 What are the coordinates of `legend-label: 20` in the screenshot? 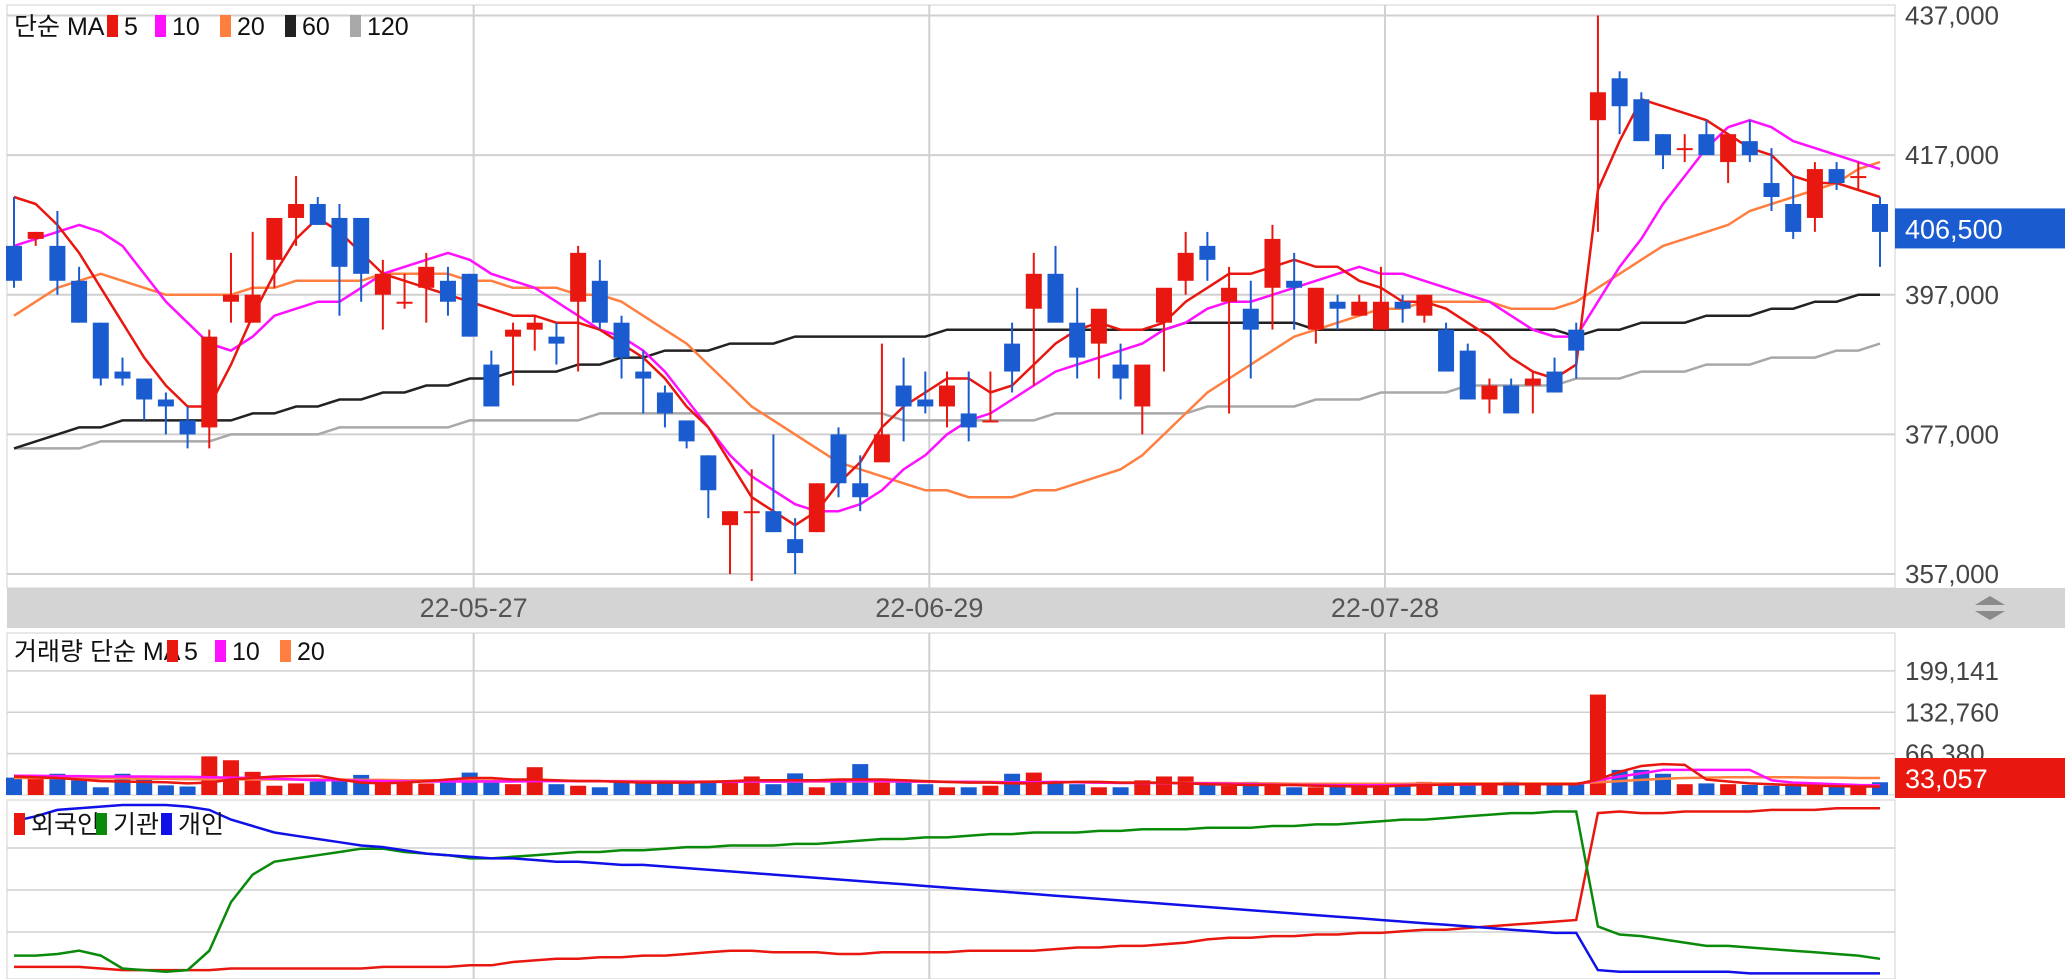 It's located at (251, 27).